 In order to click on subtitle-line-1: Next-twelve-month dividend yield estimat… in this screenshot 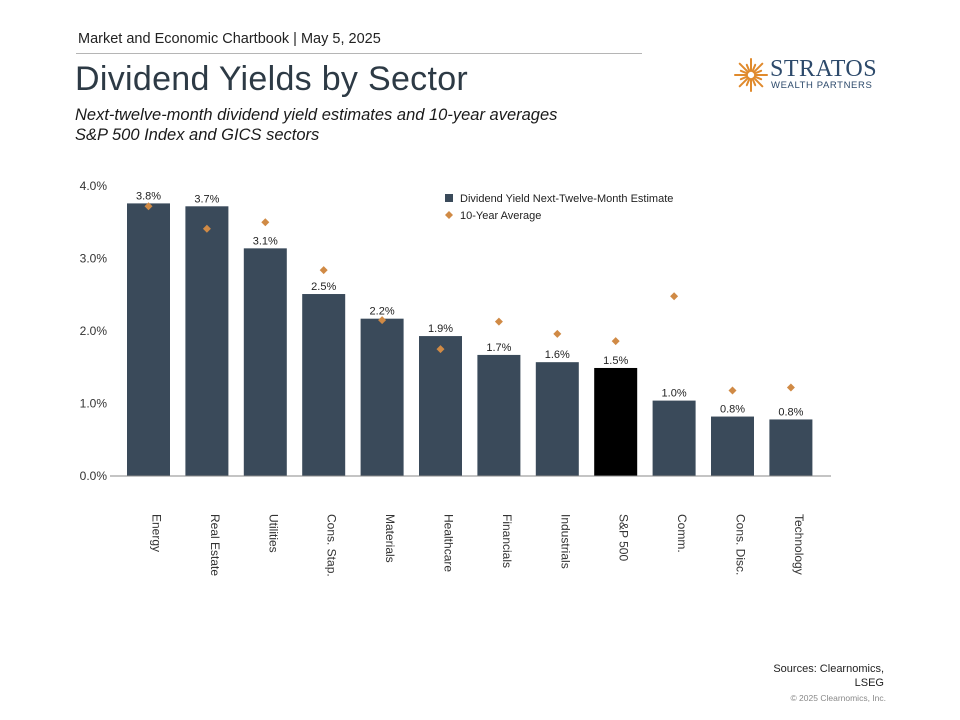, I will do `click(316, 115)`.